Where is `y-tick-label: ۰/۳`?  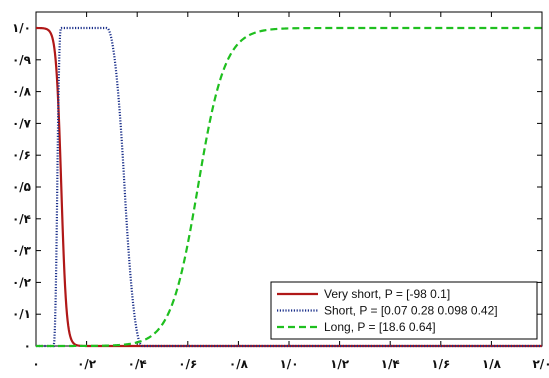
y-tick-label: ۰/۳ is located at coordinates (22, 251).